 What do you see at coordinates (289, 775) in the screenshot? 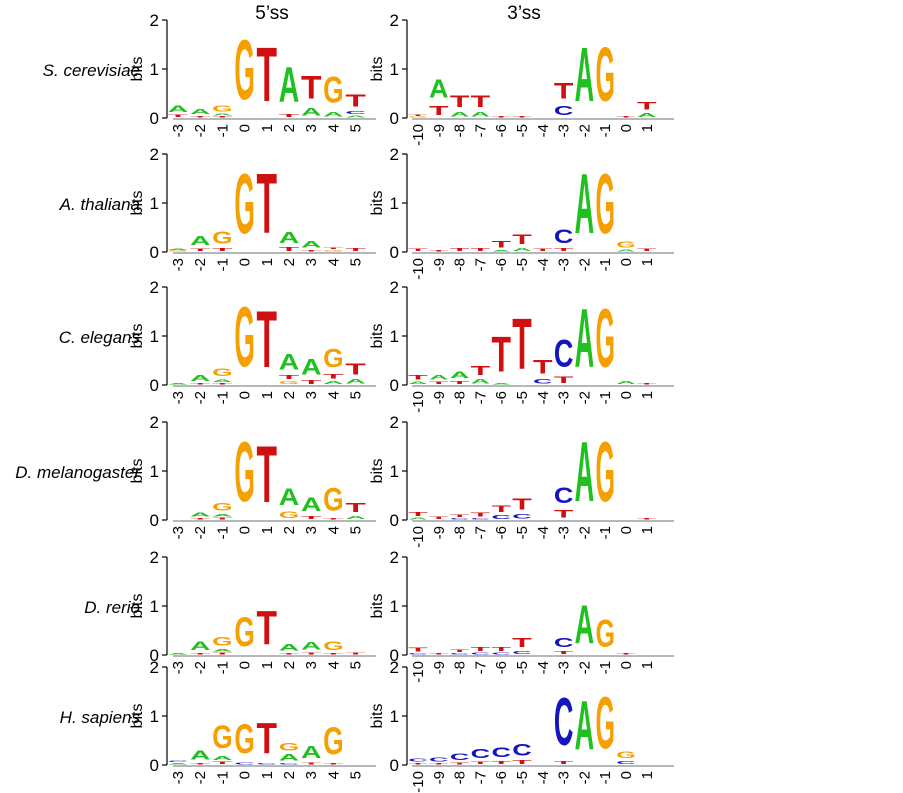
I see `x-tick-label: 2` at bounding box center [289, 775].